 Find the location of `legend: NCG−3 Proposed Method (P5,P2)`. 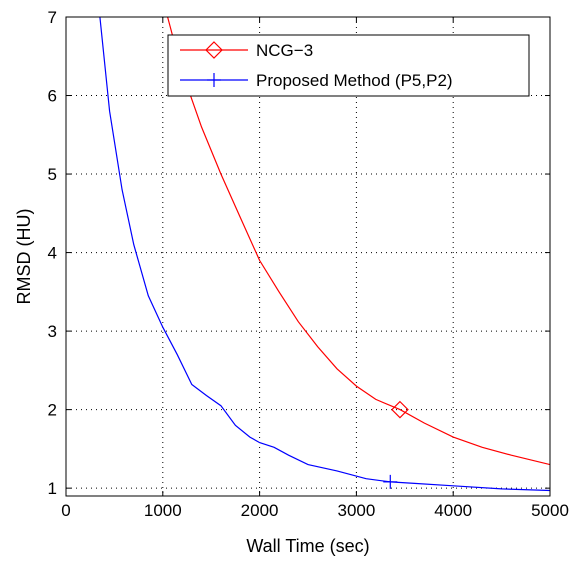

legend: NCG−3 Proposed Method (P5,P2) is located at coordinates (348, 65).